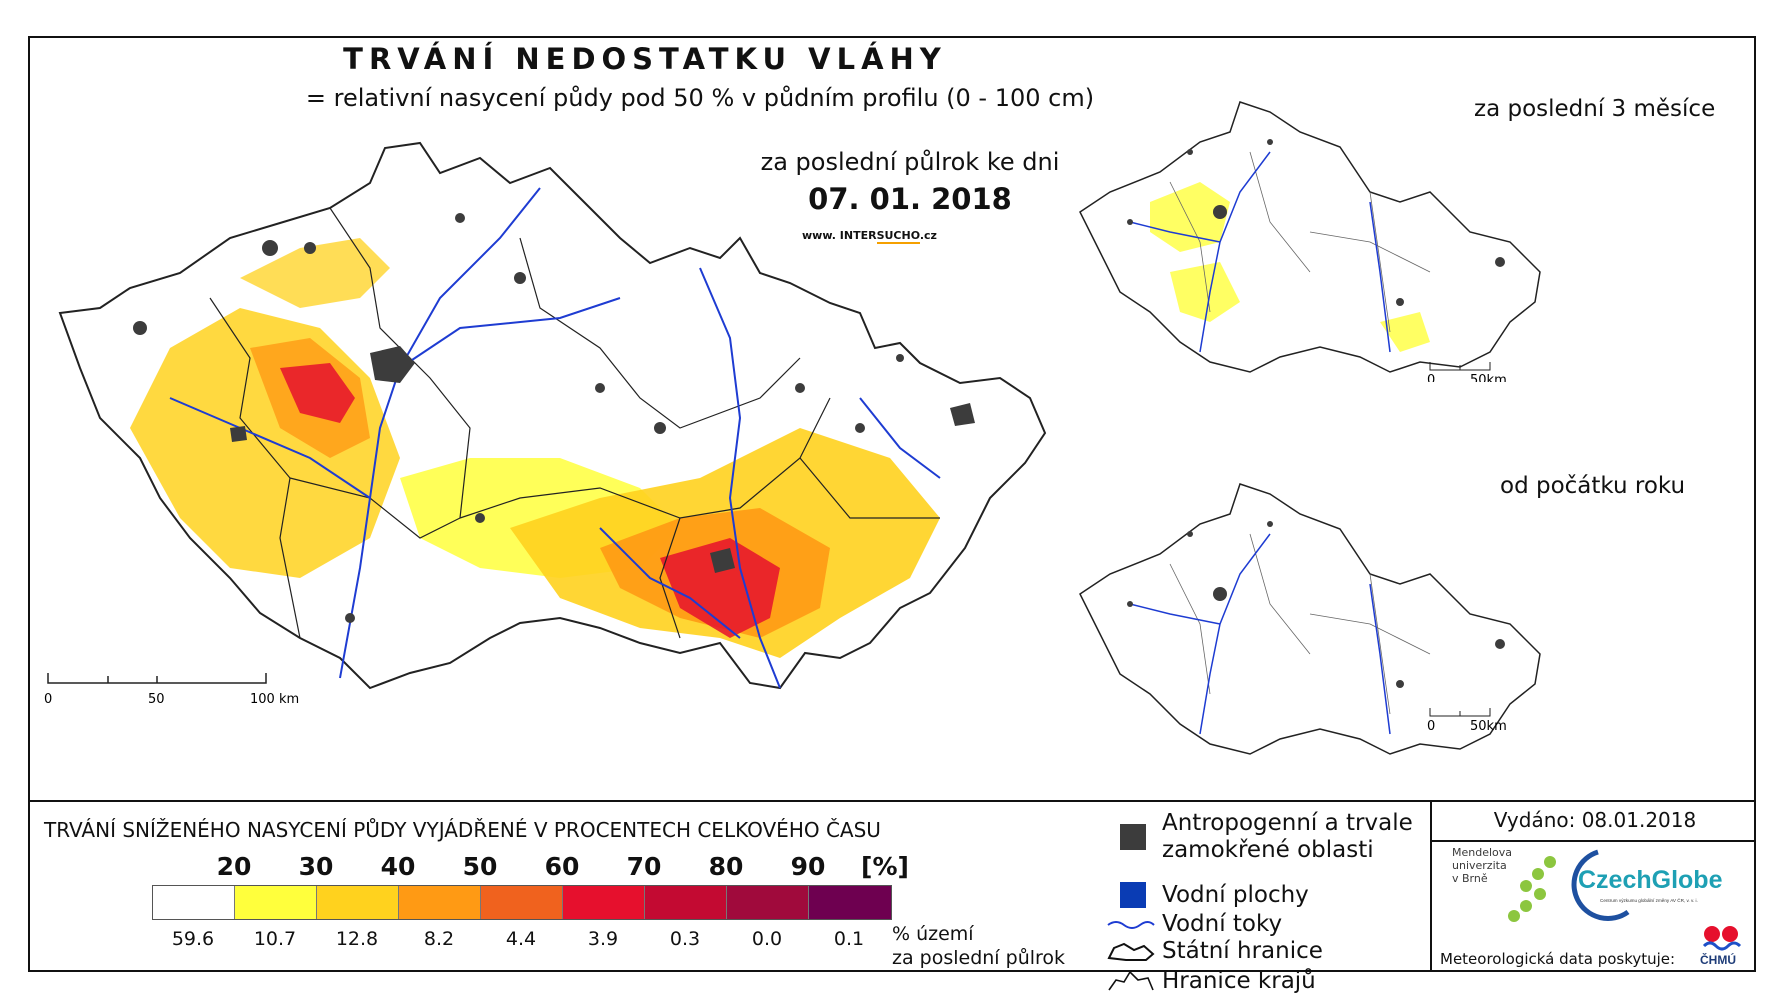 The height and width of the screenshot is (1003, 1772). I want to click on region-border-icon, so click(1131, 980).